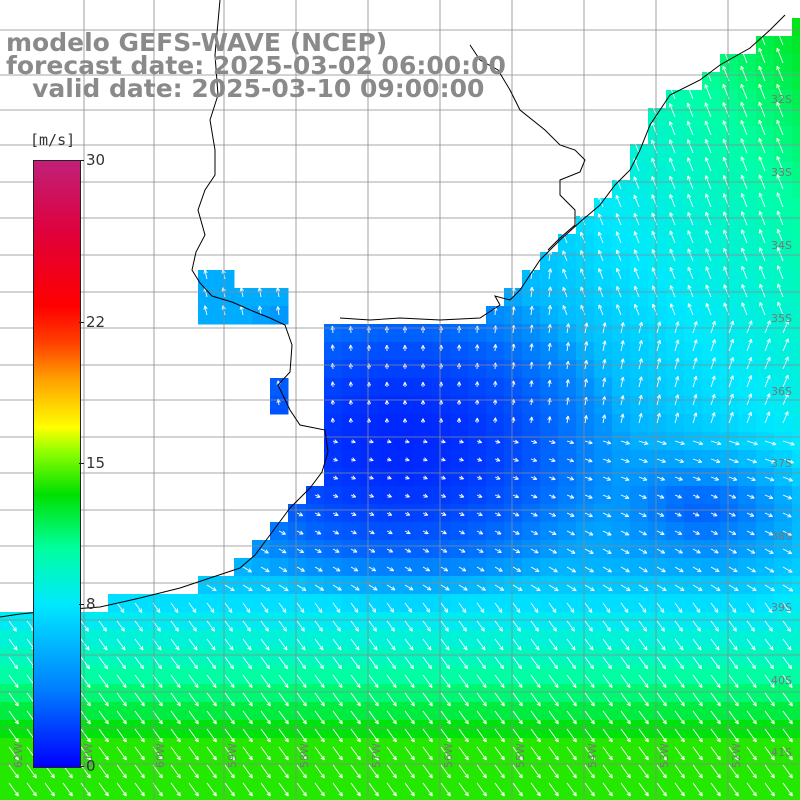 The width and height of the screenshot is (800, 800). What do you see at coordinates (520, 755) in the screenshot?
I see `longitude-label: 55W` at bounding box center [520, 755].